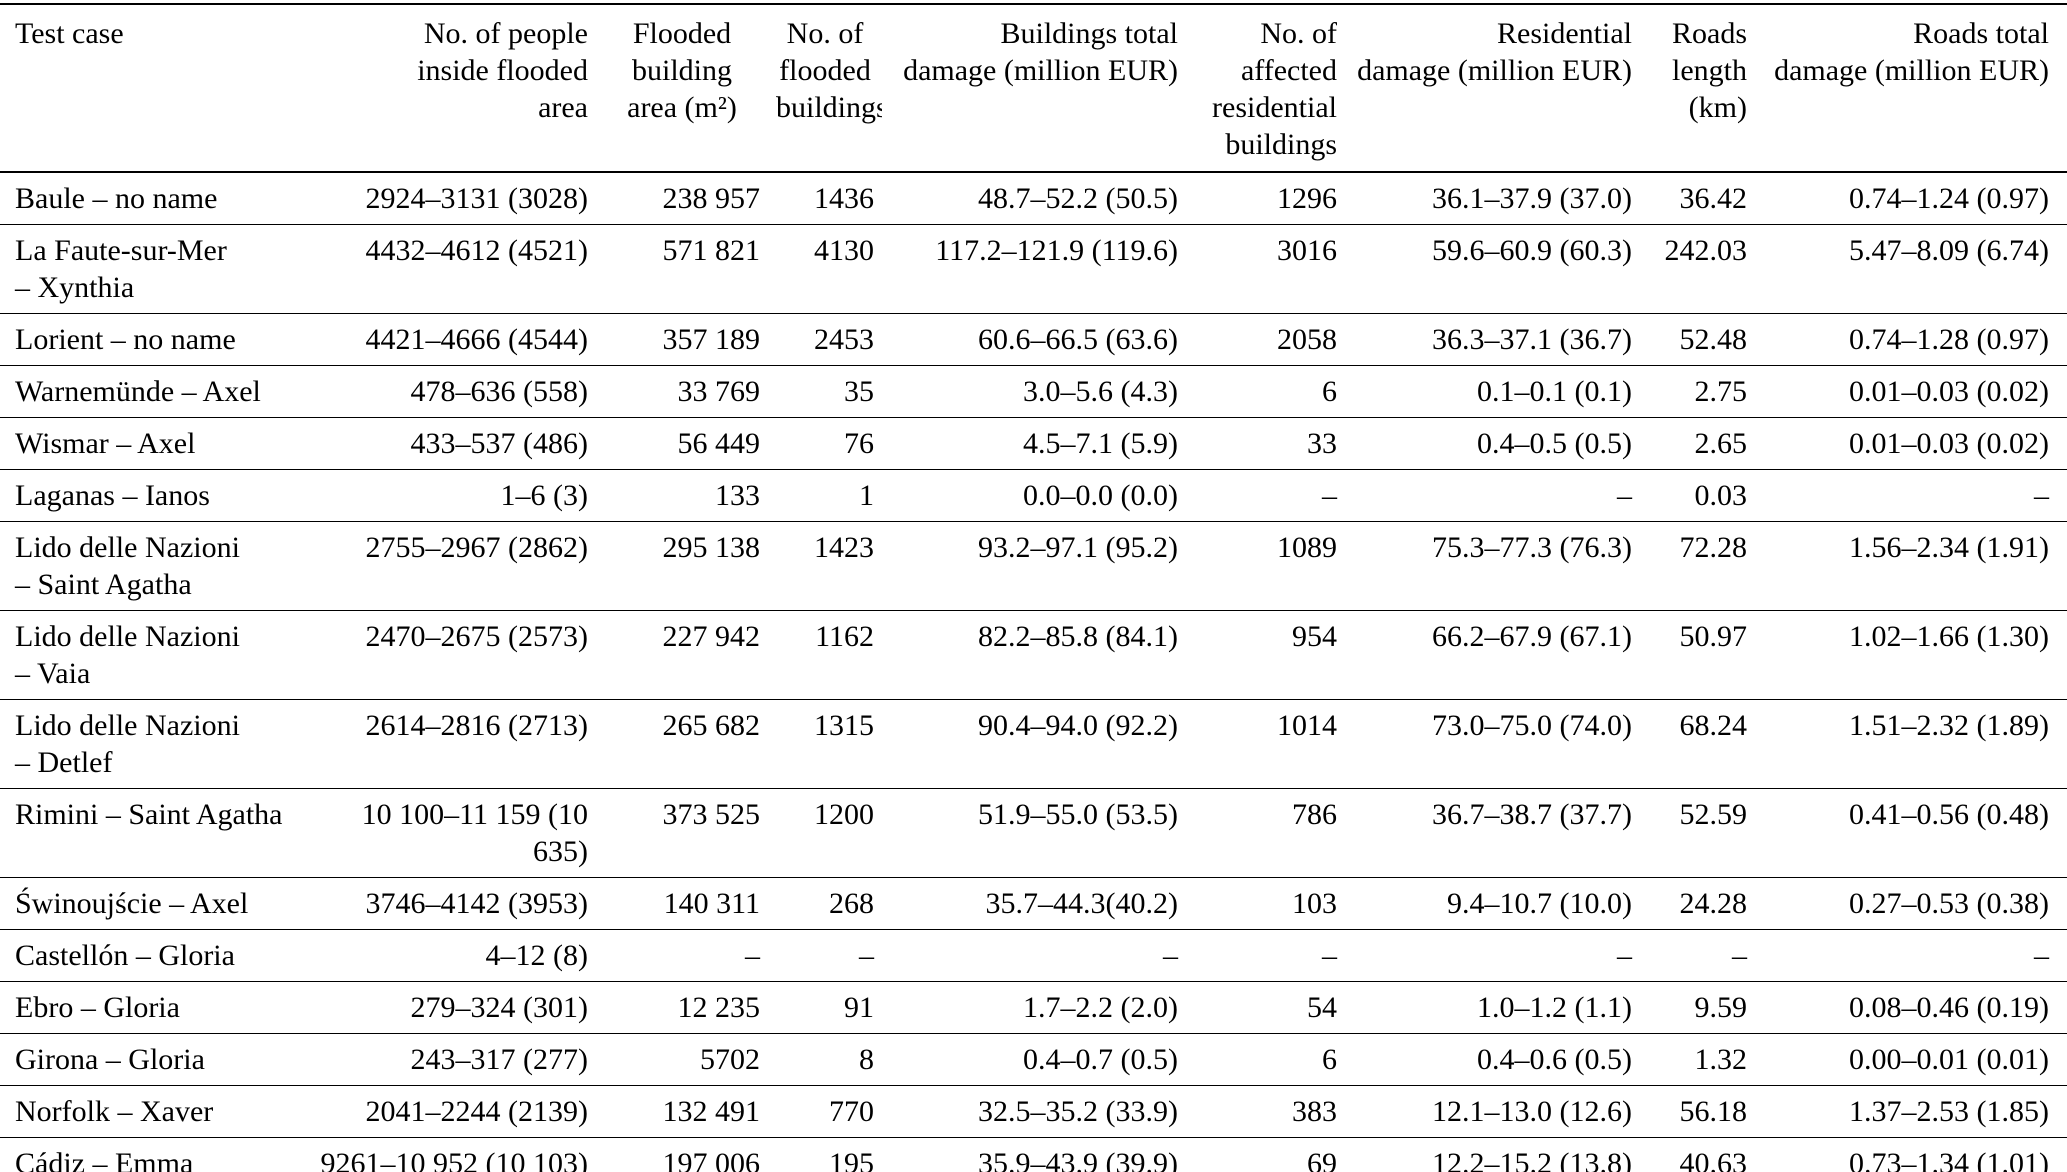  I want to click on cell-people-inside-flooded-area: 1–6 (3), so click(544, 495).